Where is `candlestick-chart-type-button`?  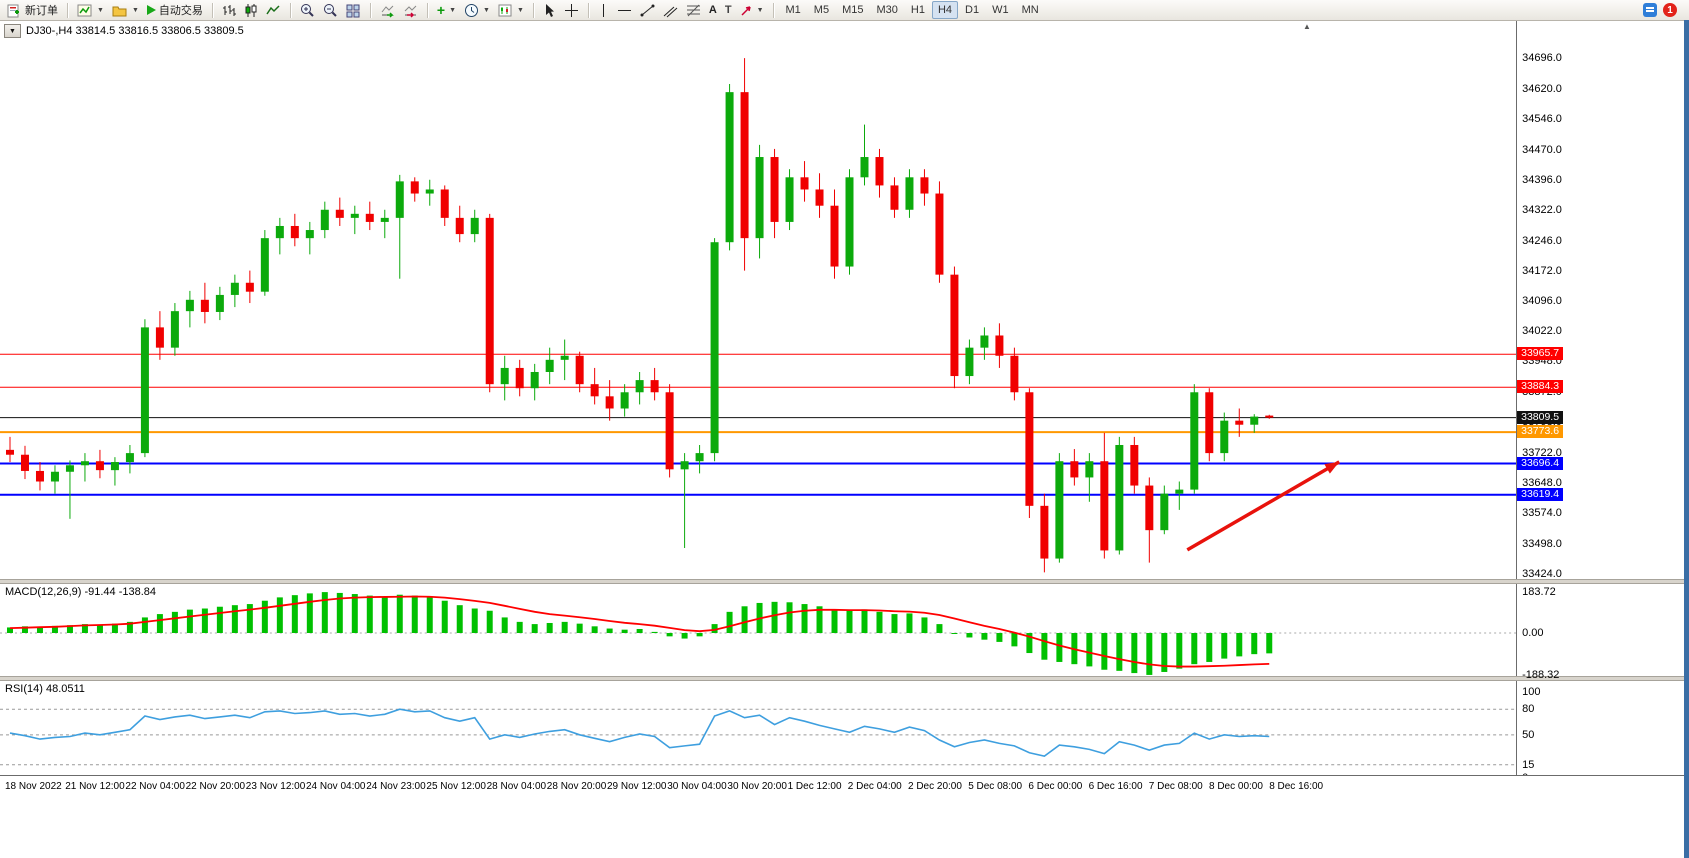 candlestick-chart-type-button is located at coordinates (251, 10).